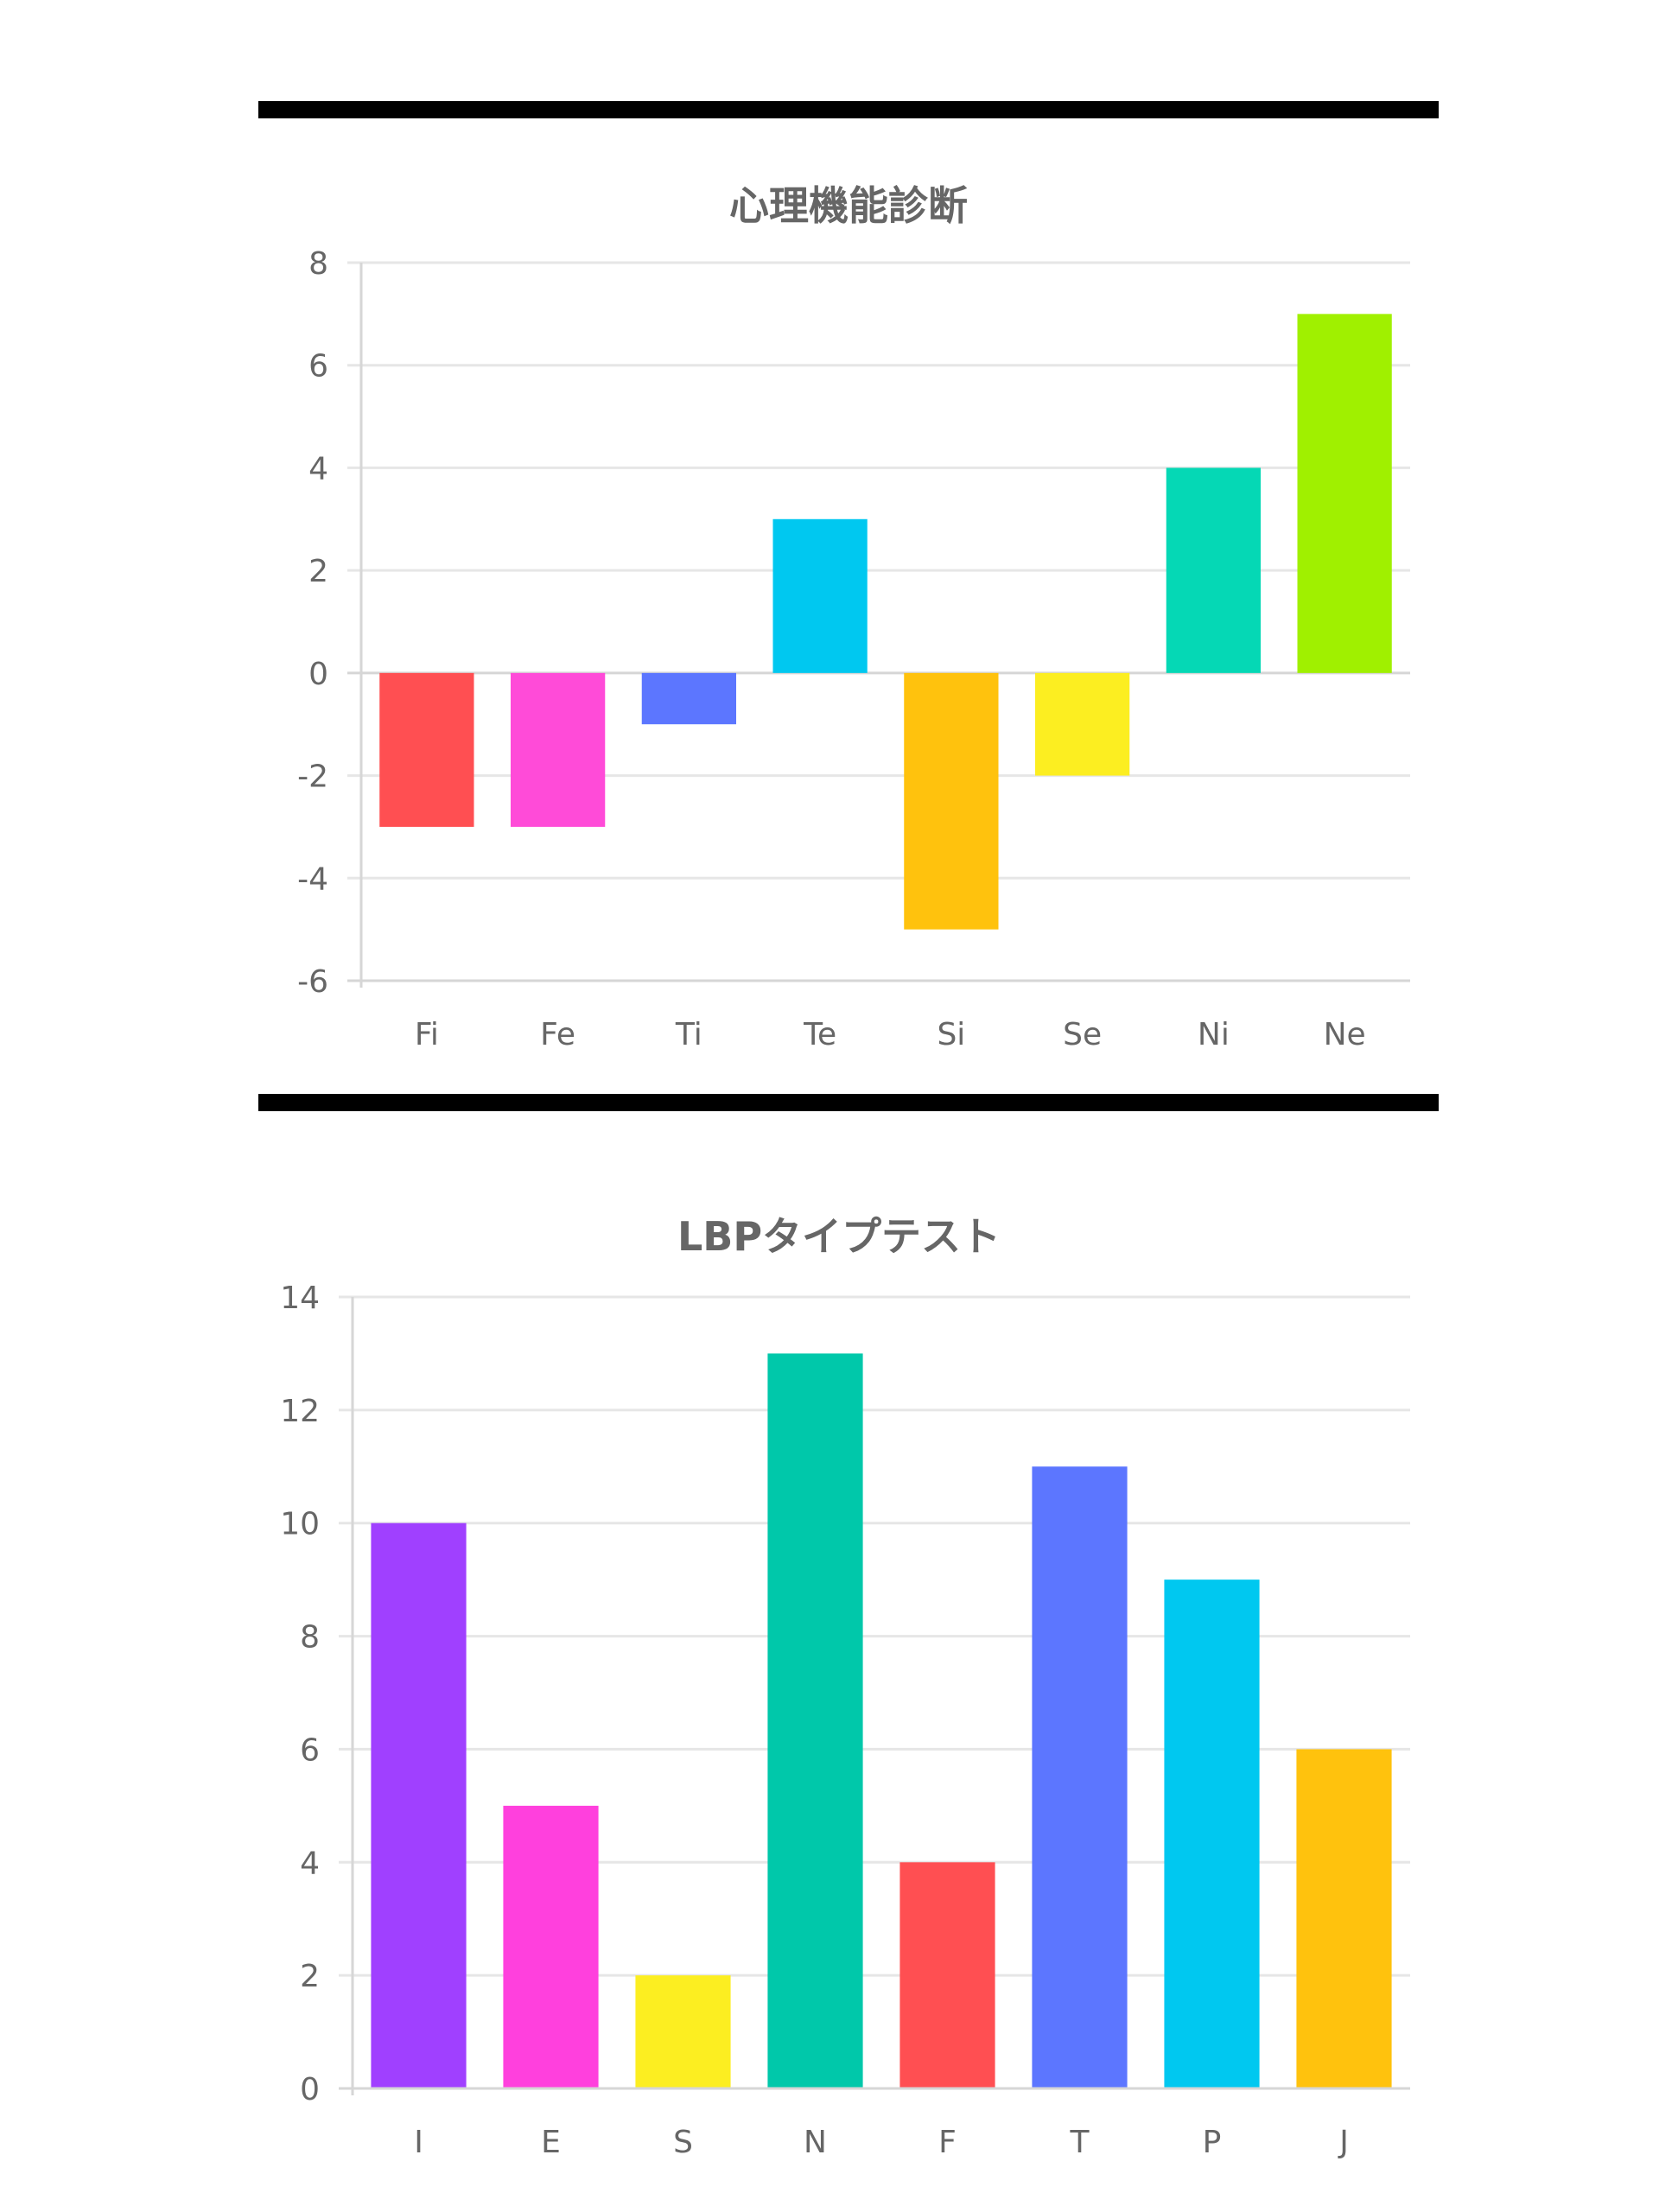 The image size is (1659, 2212). Describe the element at coordinates (947, 1975) in the screenshot. I see `bar-f` at that location.